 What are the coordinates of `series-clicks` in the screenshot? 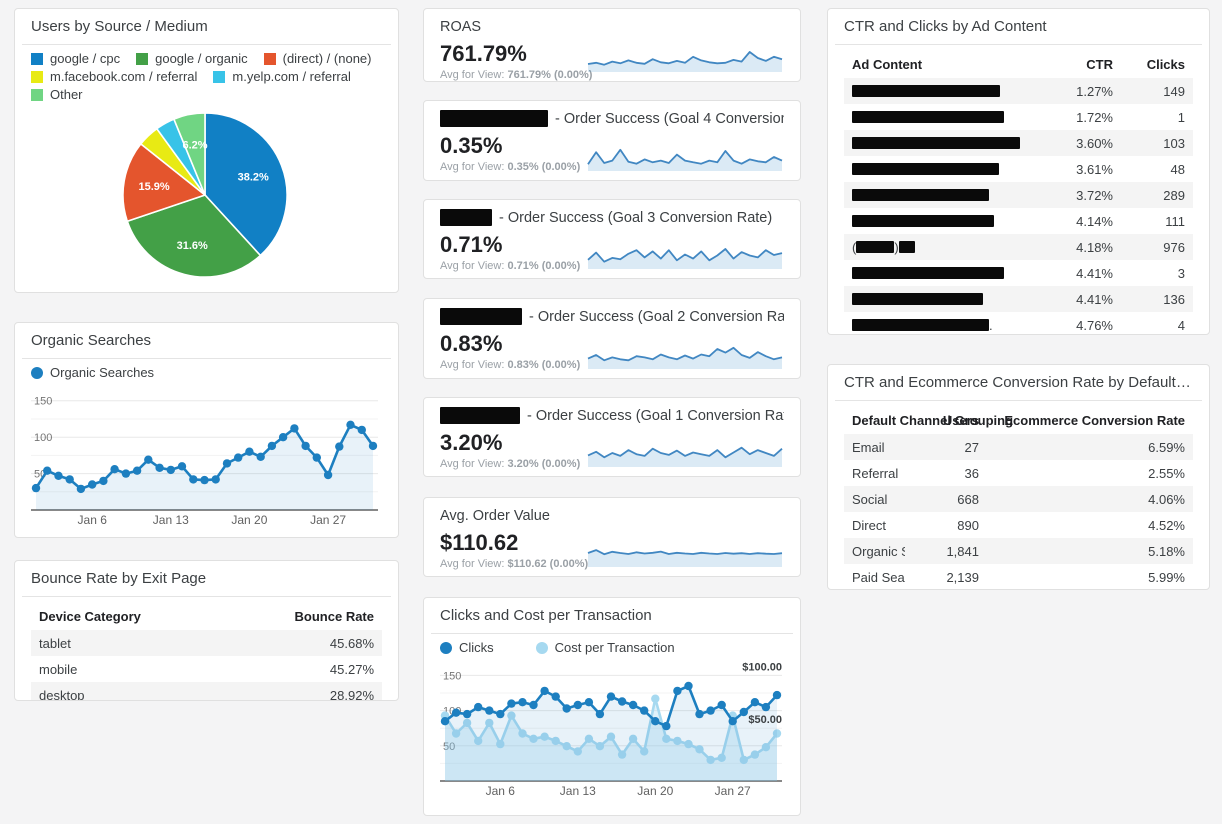 It's located at (611, 731).